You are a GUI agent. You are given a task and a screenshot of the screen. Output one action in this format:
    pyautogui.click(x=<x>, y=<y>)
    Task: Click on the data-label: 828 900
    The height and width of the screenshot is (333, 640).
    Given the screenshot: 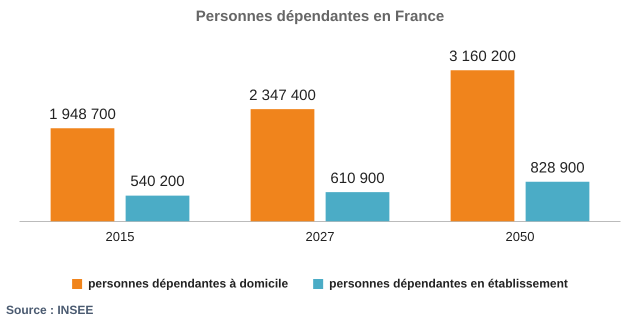 What is the action you would take?
    pyautogui.click(x=557, y=167)
    